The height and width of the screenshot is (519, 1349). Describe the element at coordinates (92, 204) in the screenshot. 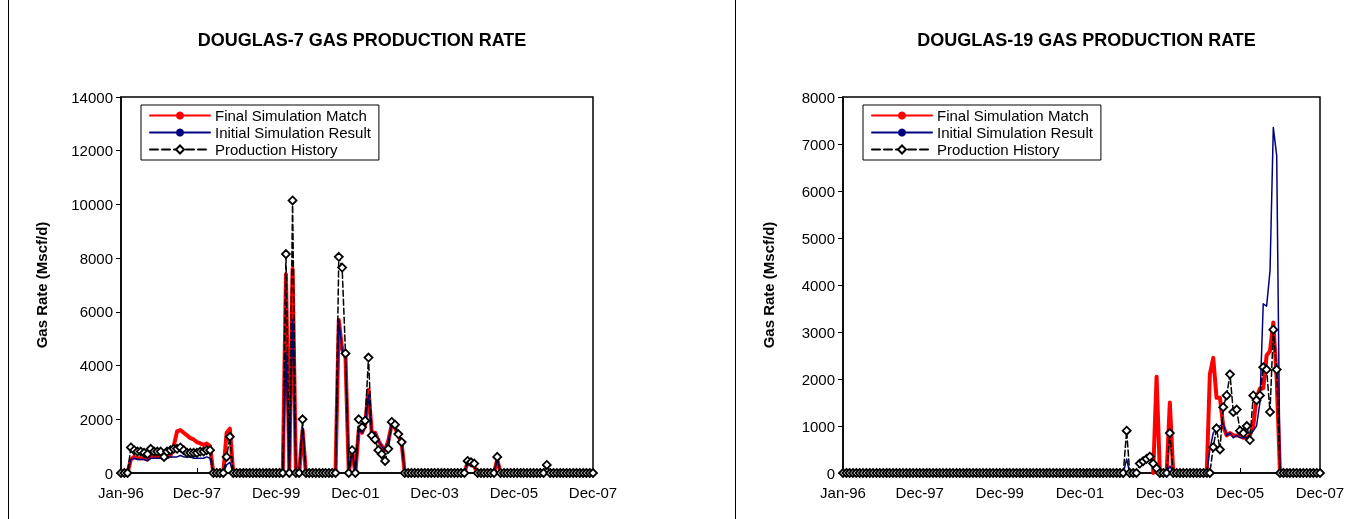

I see `y-tick-label: 10000` at that location.